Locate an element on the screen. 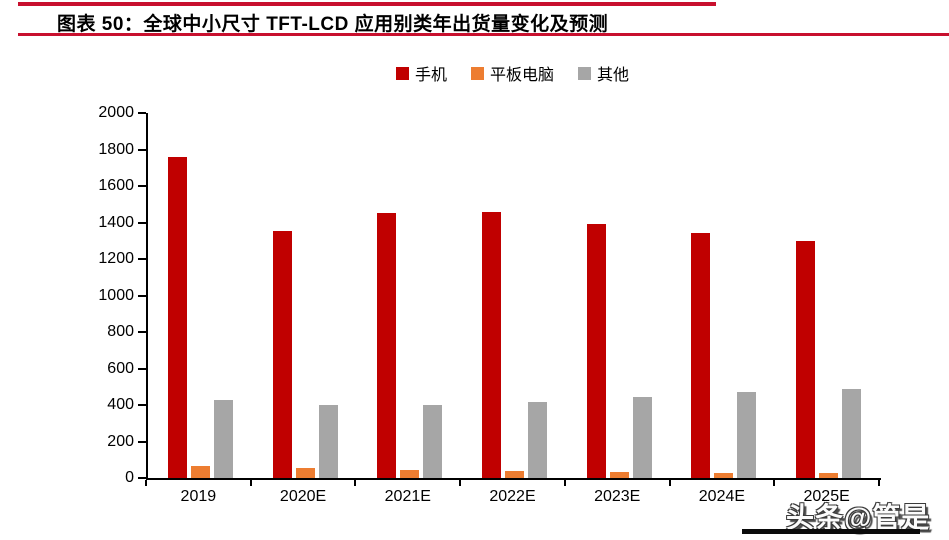 The width and height of the screenshot is (949, 540). bar-mobile-2022E is located at coordinates (492, 344).